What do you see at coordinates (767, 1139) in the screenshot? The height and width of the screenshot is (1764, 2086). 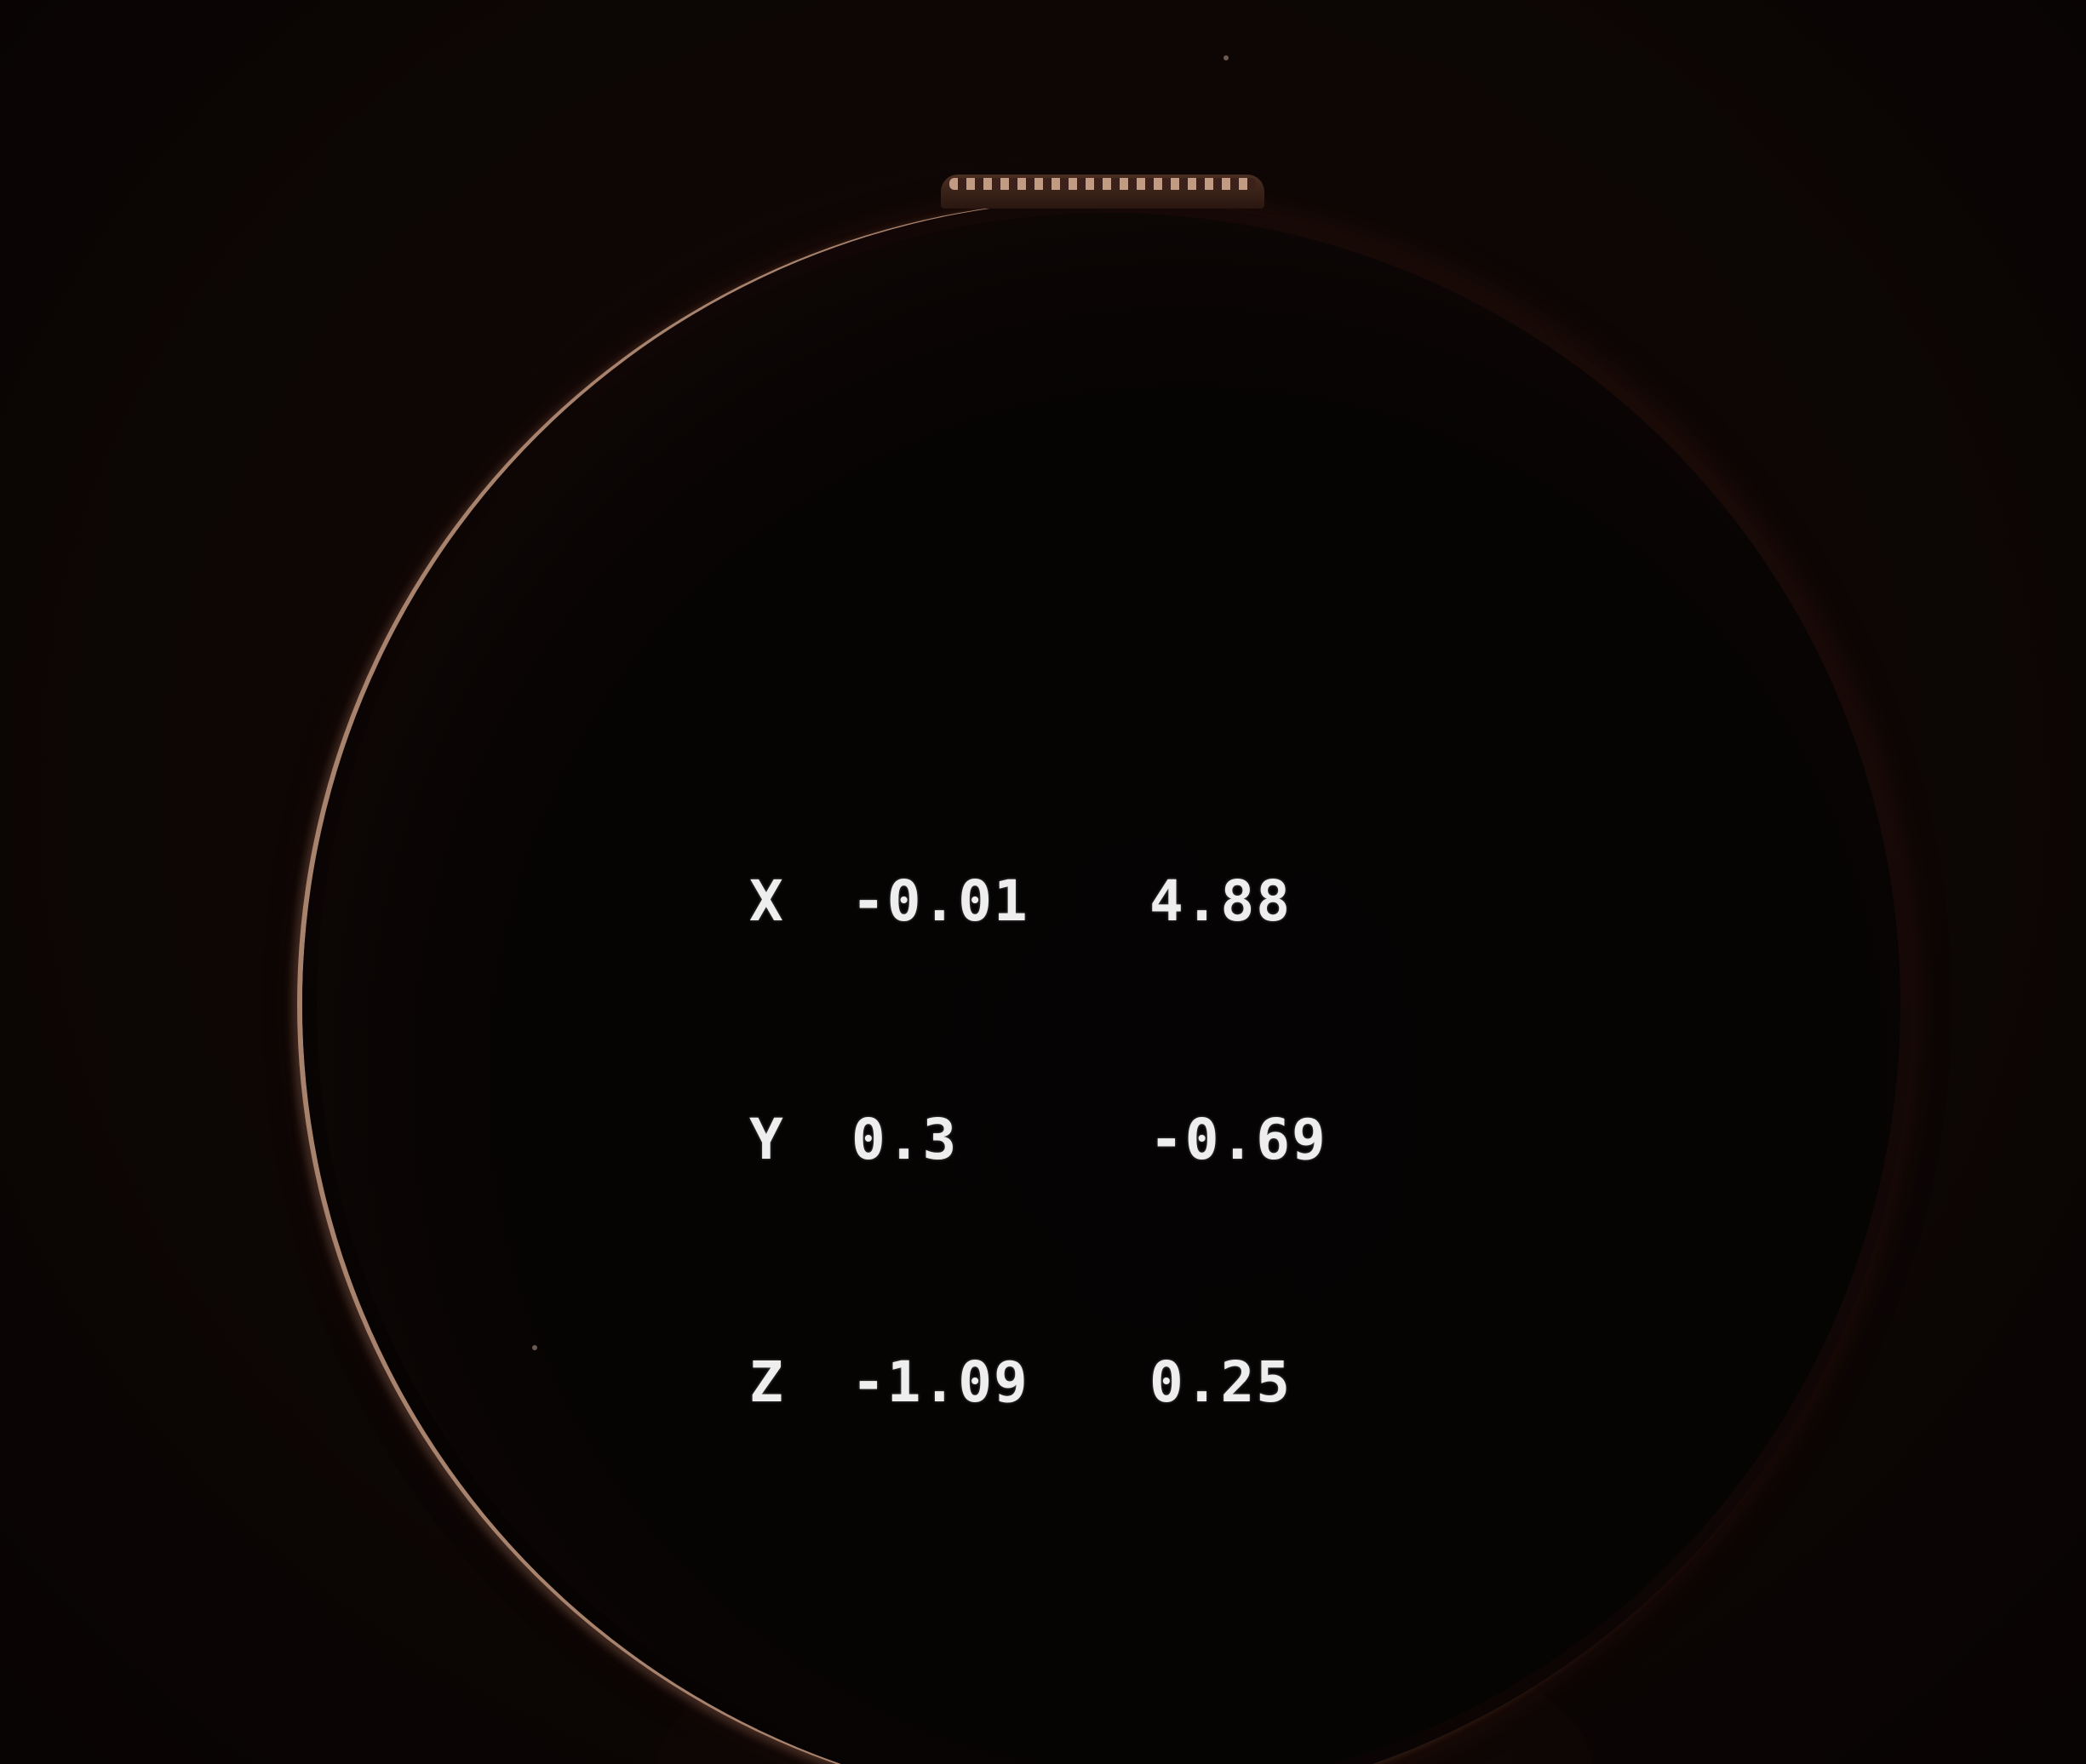 I see `axis-label: Y` at bounding box center [767, 1139].